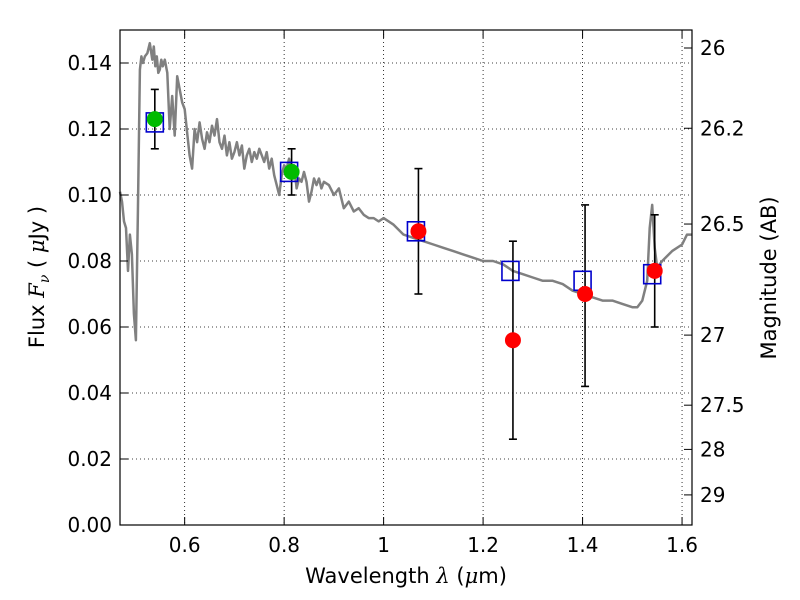  I want to click on magnitude-tick-label: 28, so click(712, 449).